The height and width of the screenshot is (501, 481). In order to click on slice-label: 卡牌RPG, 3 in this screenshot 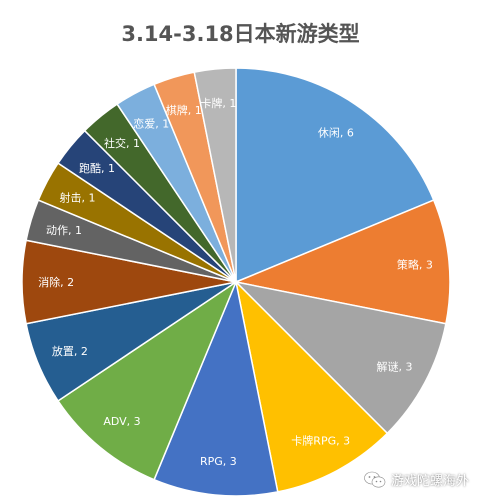, I will do `click(320, 441)`.